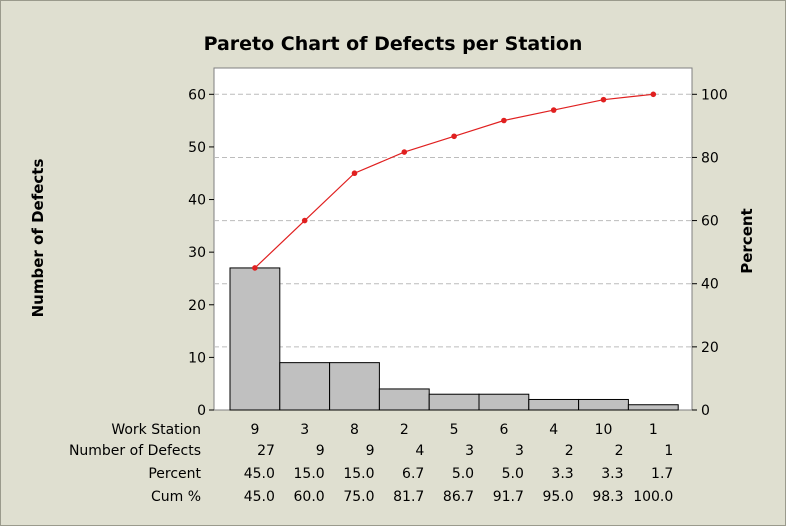 The height and width of the screenshot is (530, 786). What do you see at coordinates (604, 430) in the screenshot?
I see `table-work-station-cell: 10` at bounding box center [604, 430].